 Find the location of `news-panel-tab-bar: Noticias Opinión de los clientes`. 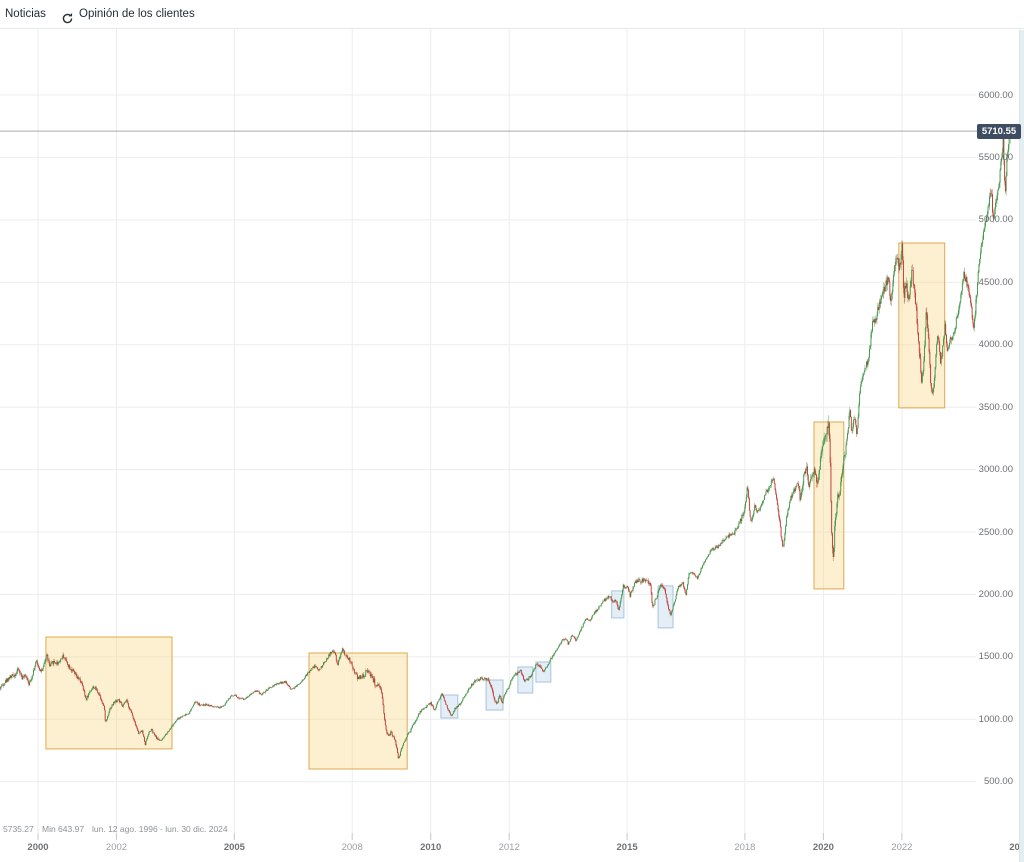

news-panel-tab-bar: Noticias Opinión de los clientes is located at coordinates (512, 14).